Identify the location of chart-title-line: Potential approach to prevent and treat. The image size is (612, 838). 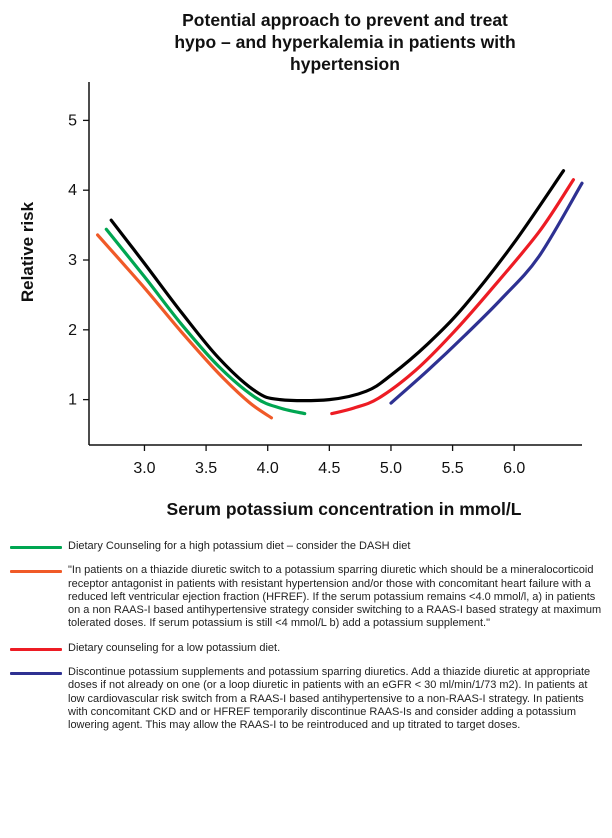
(345, 20).